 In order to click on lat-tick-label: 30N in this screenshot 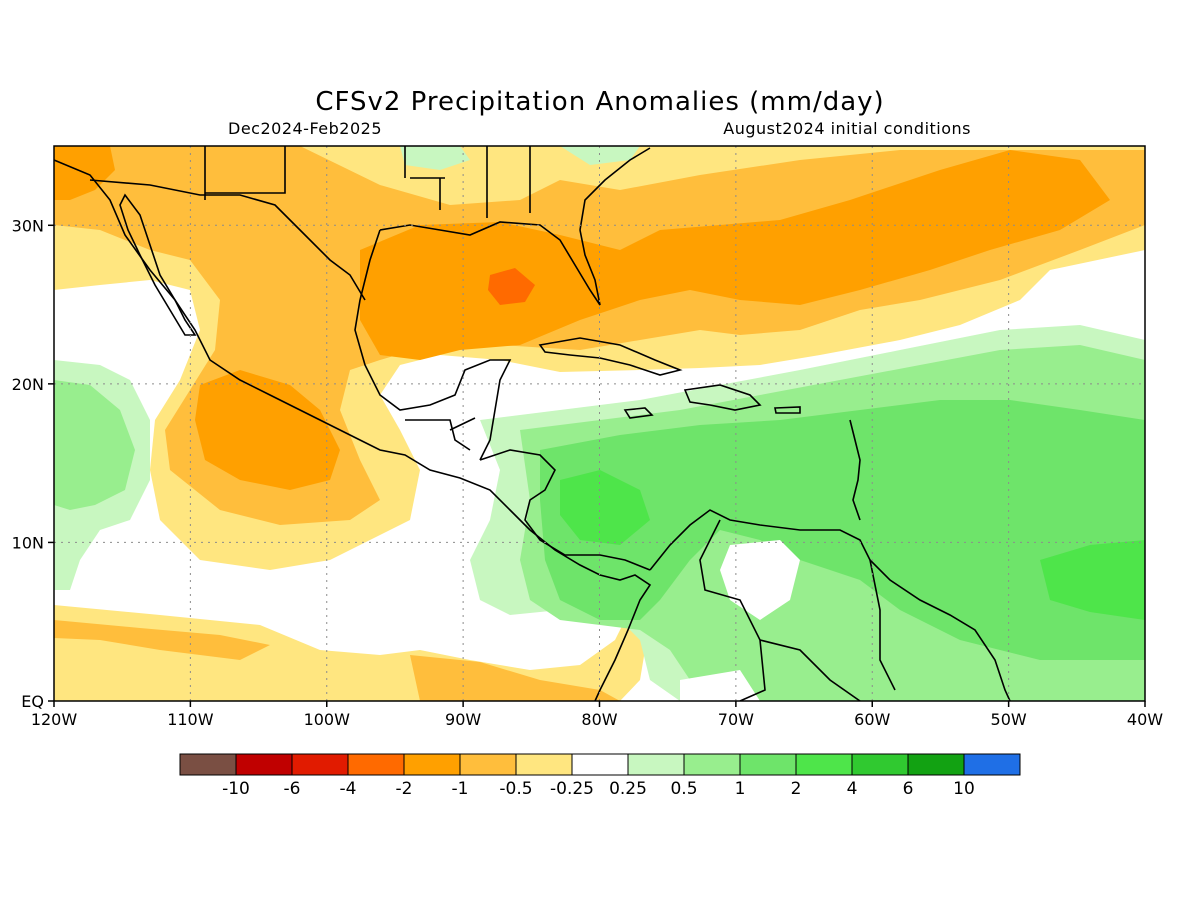, I will do `click(28, 225)`.